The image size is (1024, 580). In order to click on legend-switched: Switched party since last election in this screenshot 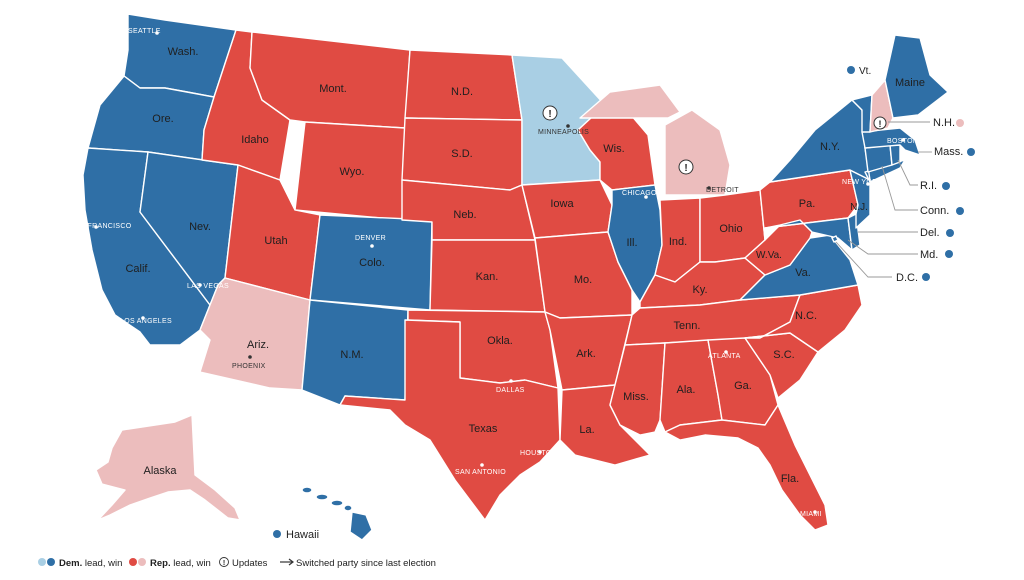, I will do `click(366, 563)`.